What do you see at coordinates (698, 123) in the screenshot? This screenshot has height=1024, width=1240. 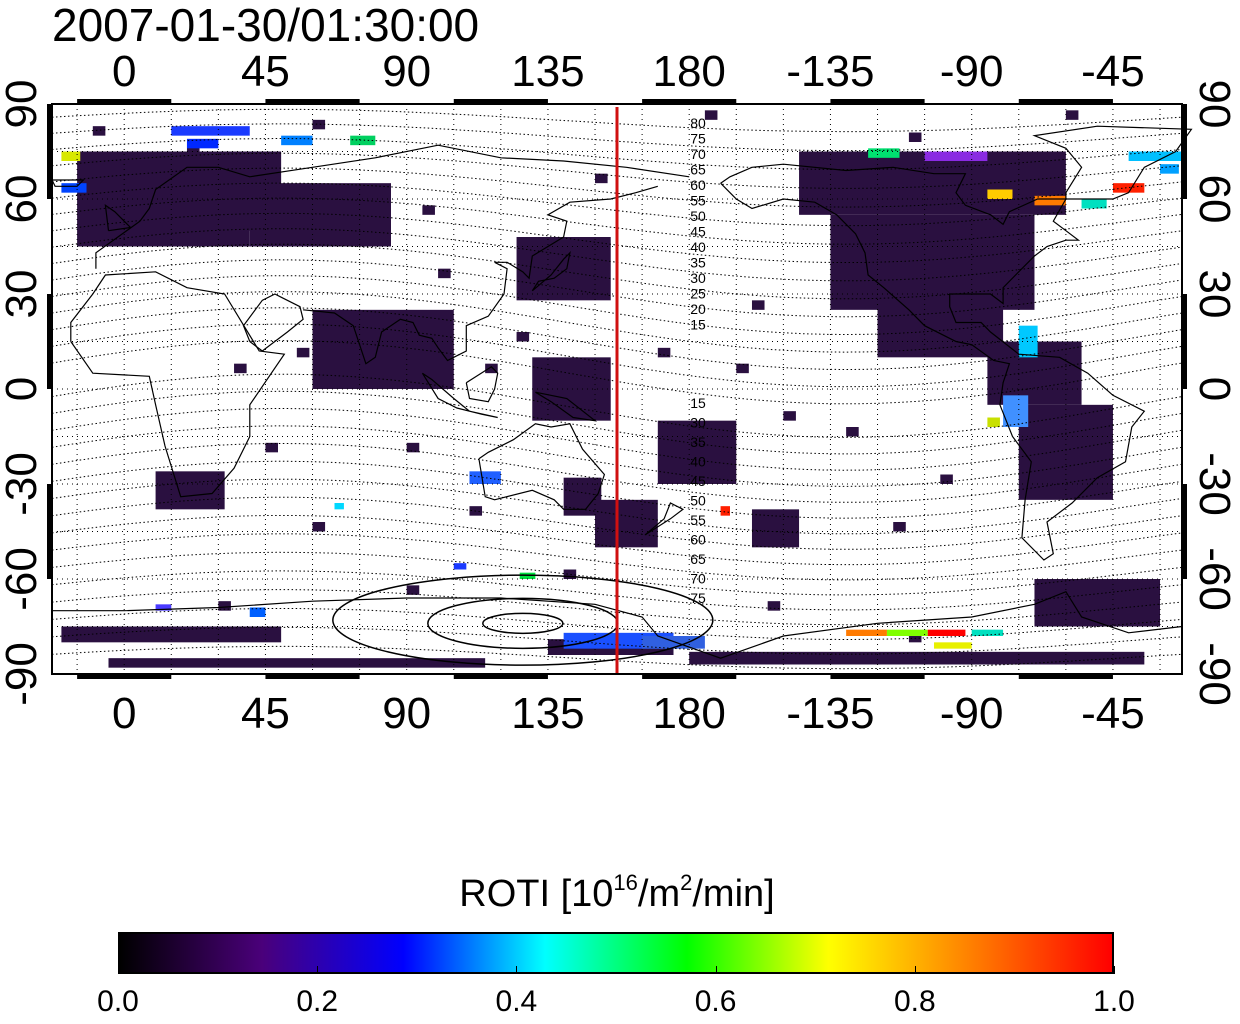 I see `mlat-label-north: 80` at bounding box center [698, 123].